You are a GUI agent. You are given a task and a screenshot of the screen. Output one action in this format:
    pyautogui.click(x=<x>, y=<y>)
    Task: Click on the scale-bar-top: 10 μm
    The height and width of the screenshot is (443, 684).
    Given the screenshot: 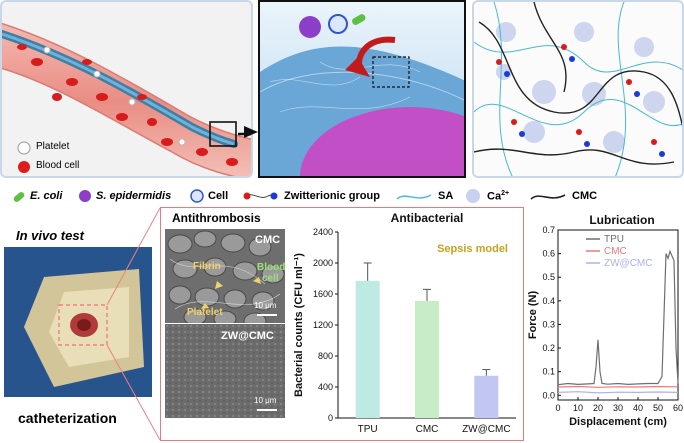 What is the action you would take?
    pyautogui.click(x=265, y=305)
    